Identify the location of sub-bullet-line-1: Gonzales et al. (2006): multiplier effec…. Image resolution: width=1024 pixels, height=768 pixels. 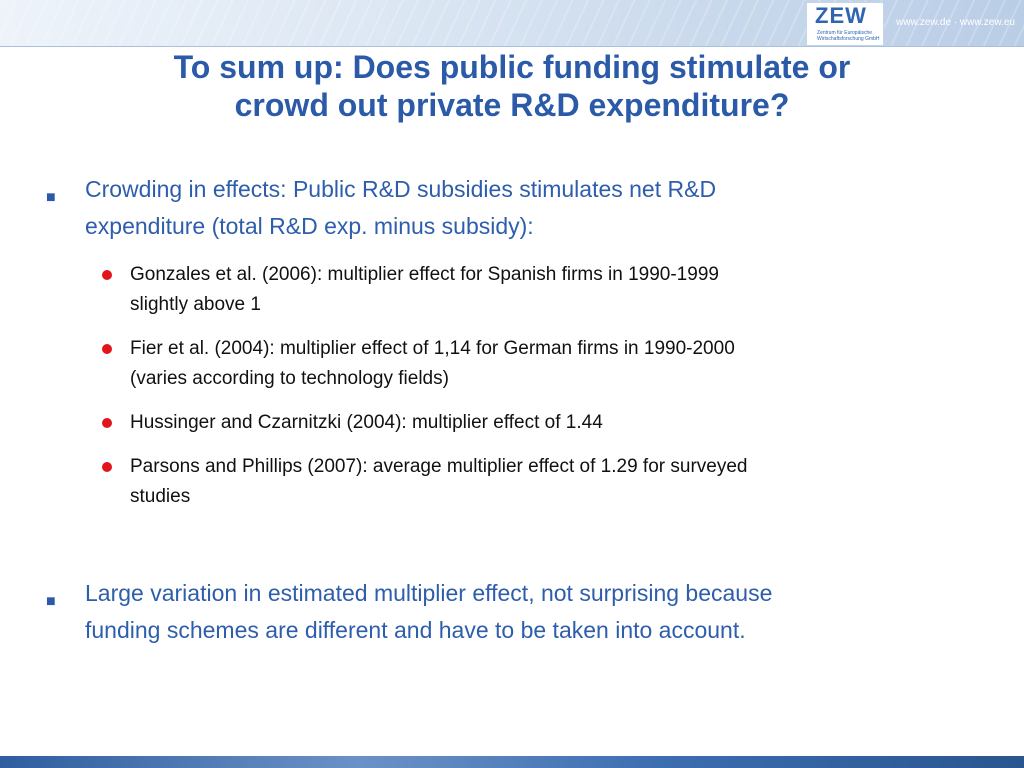
(424, 274).